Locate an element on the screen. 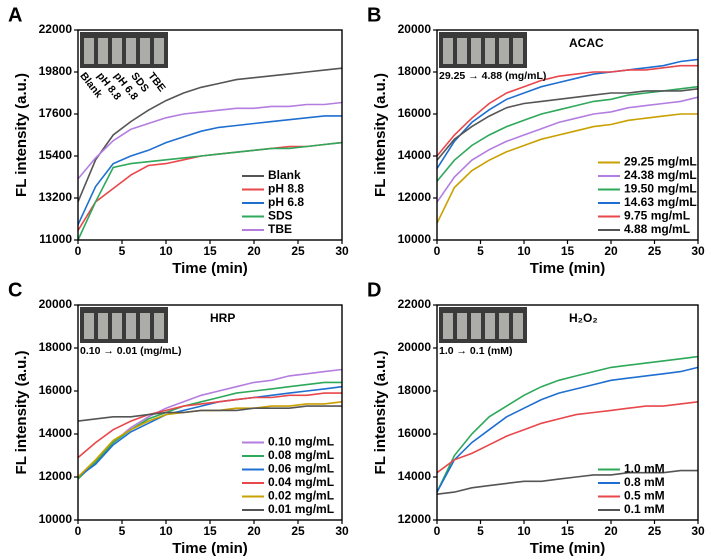 The image size is (709, 559). legend-label: 0.1 mM is located at coordinates (644, 509).